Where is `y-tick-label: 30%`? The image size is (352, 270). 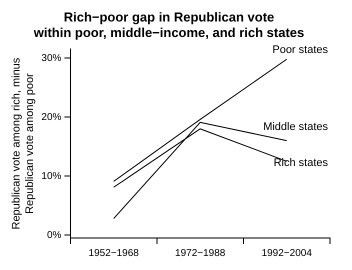 y-tick-label: 30% is located at coordinates (51, 58).